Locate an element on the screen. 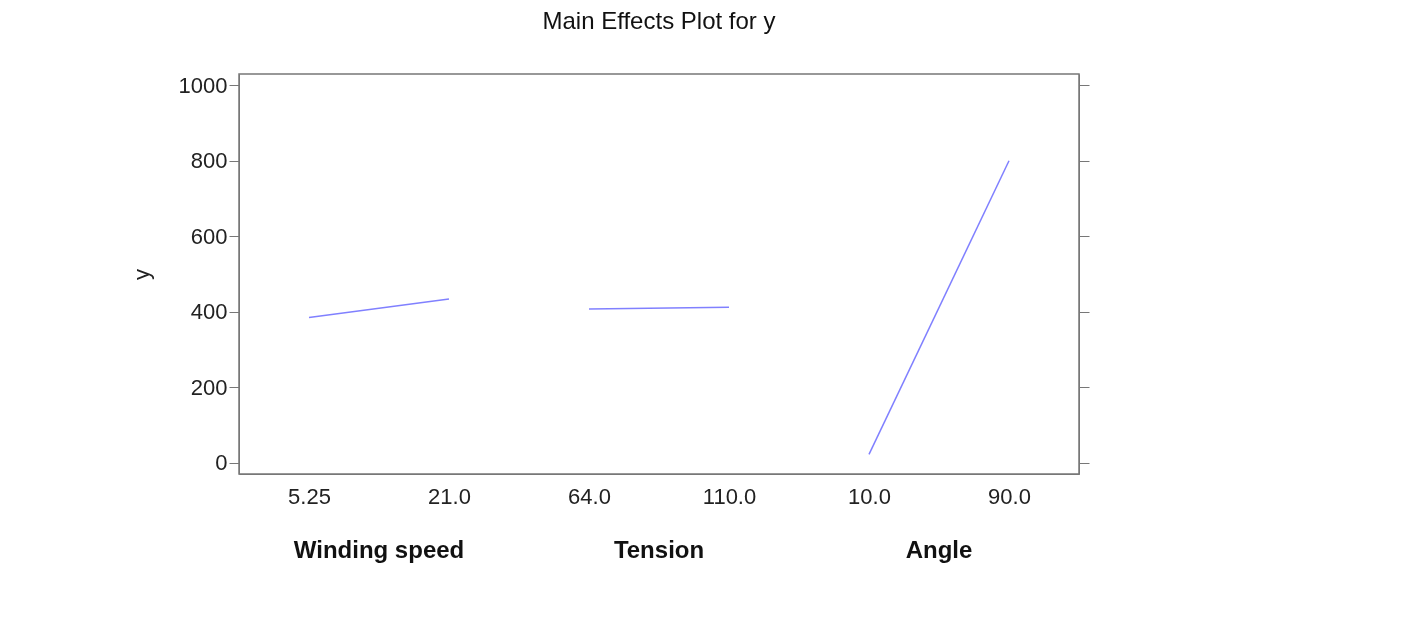 The width and height of the screenshot is (1404, 630). x-tick-label: 10.0 is located at coordinates (869, 496).